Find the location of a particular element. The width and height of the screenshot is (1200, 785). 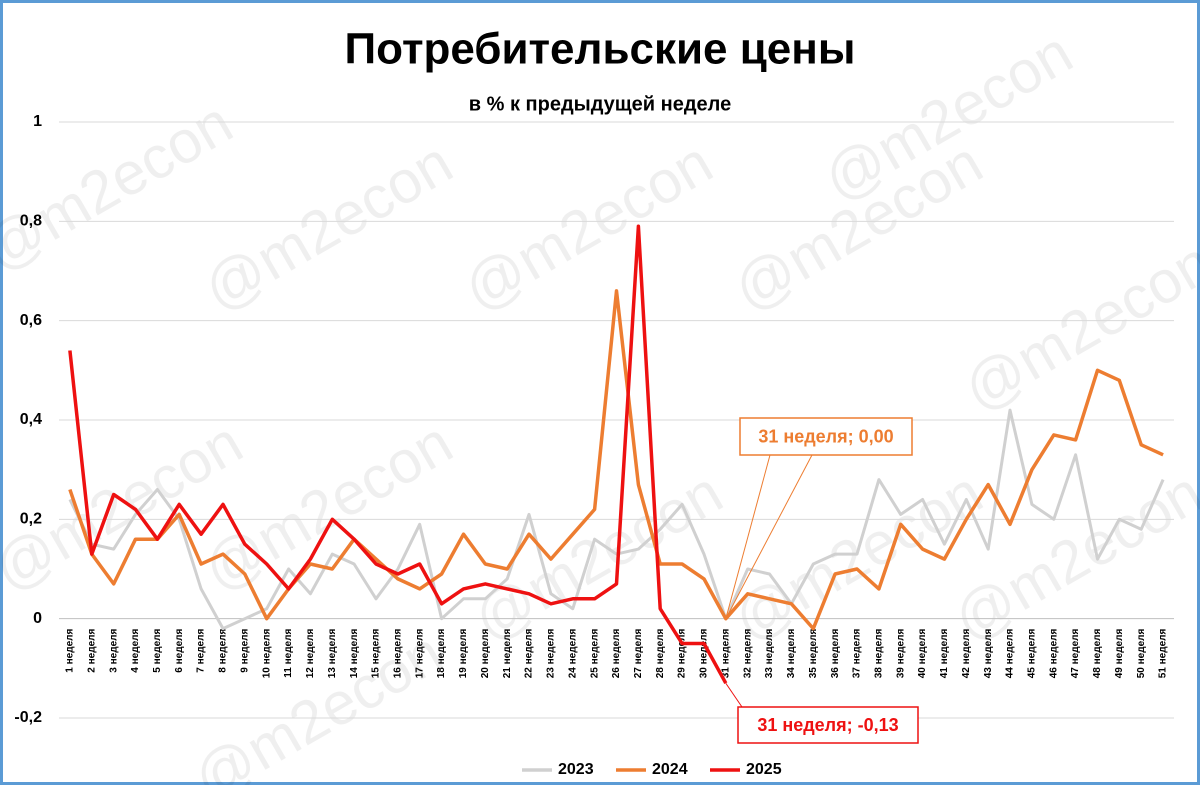

y-tick-label: -0,2 is located at coordinates (28, 717).